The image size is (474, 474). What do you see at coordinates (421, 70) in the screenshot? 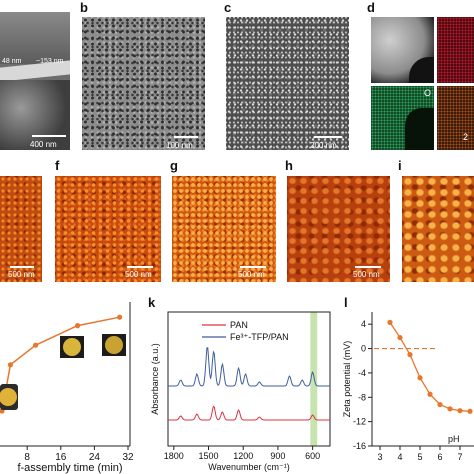
I see `eds-se-dark-region` at bounding box center [421, 70].